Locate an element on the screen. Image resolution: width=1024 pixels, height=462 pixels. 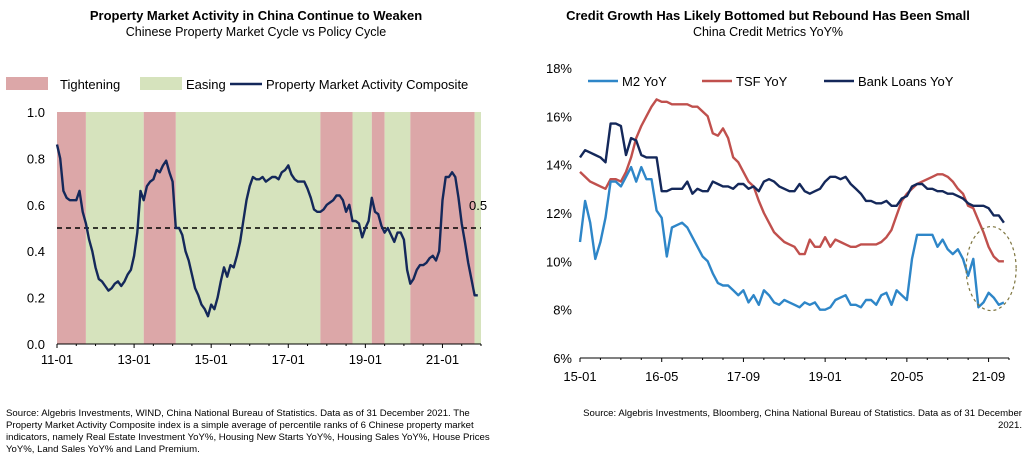
left-x-tick-label: 13-01 is located at coordinates (133, 359).